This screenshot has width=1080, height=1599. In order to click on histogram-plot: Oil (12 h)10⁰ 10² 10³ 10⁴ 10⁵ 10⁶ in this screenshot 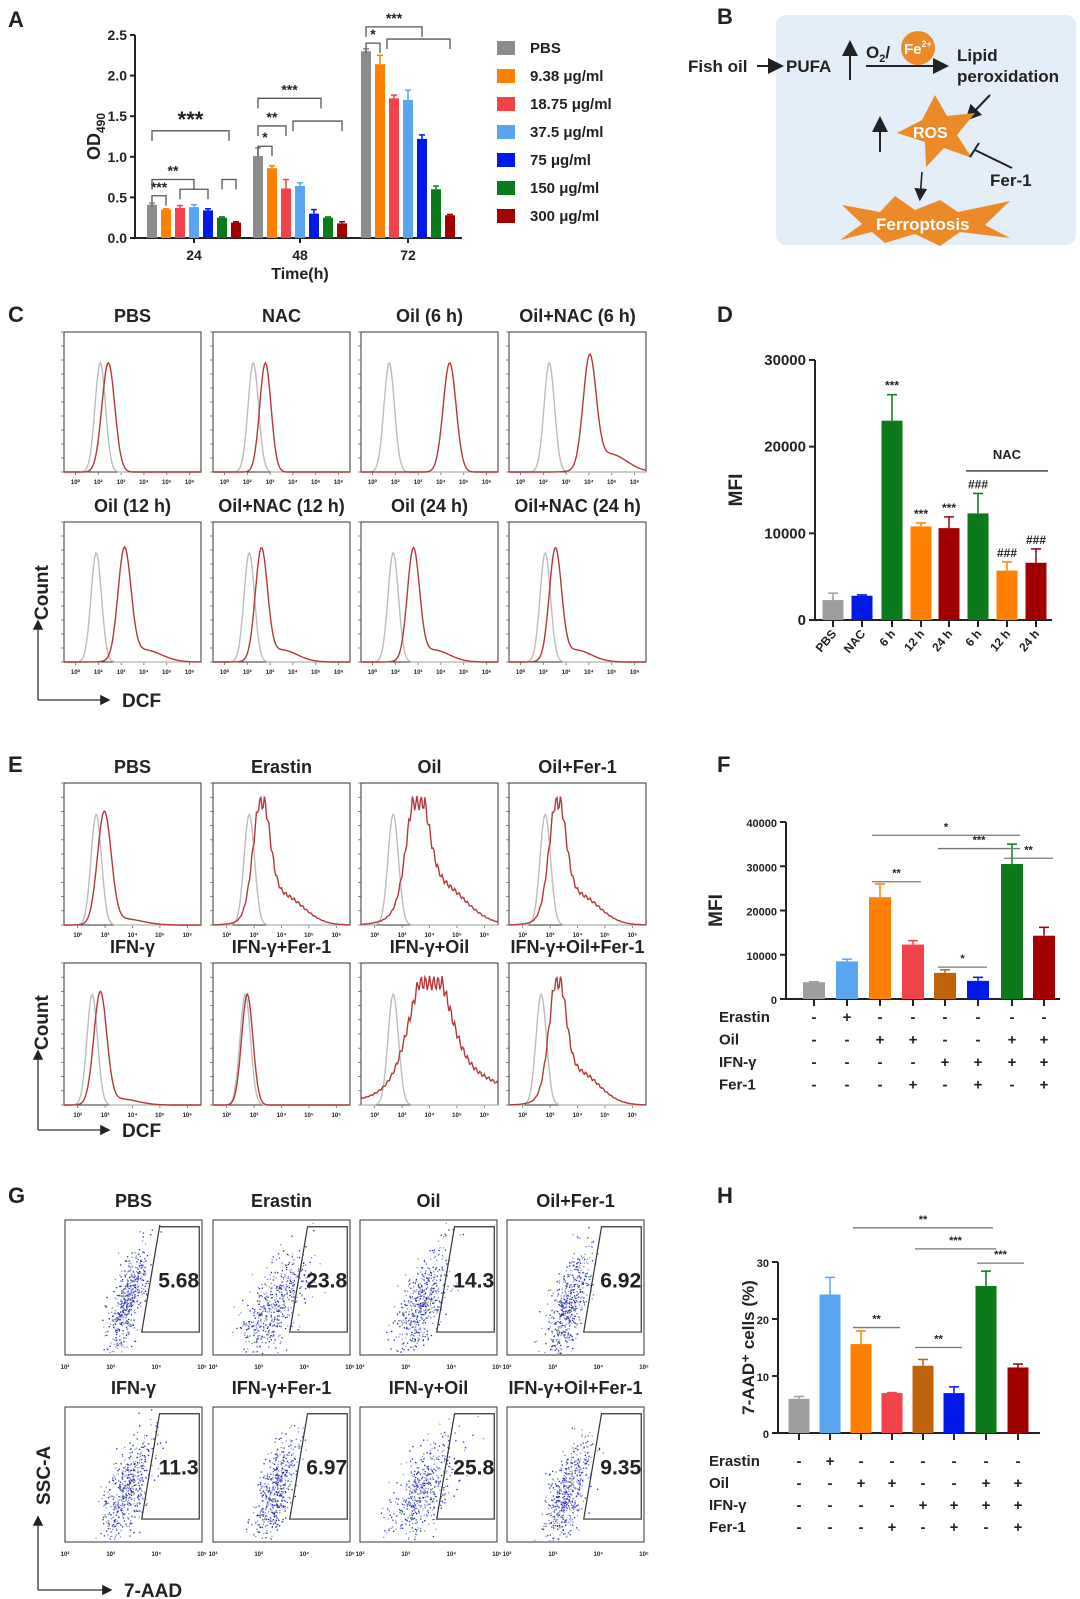, I will do `click(131, 586)`.